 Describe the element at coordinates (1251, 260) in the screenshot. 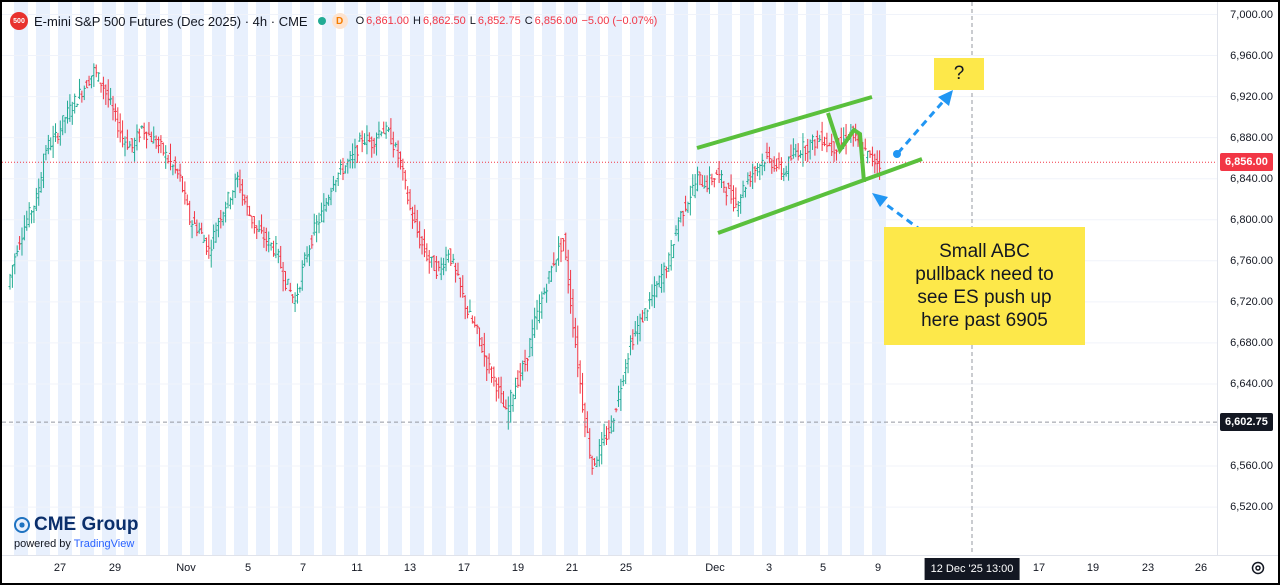

I see `price-tick: 6,760.00` at that location.